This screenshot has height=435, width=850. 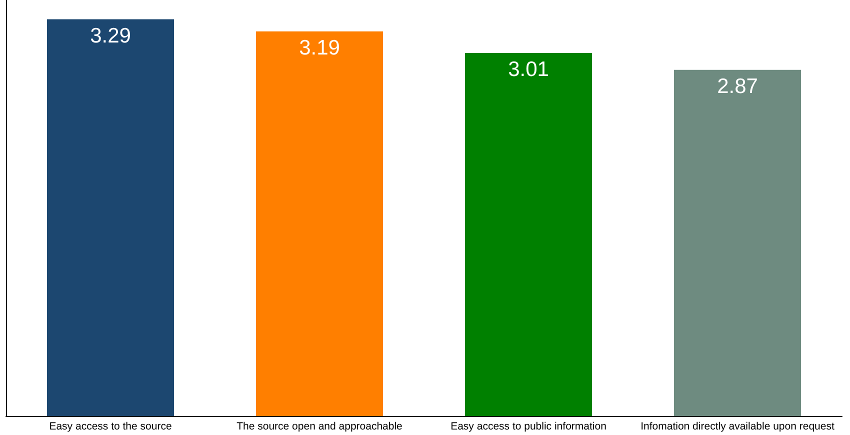 I want to click on data-label: 2.87, so click(x=737, y=86).